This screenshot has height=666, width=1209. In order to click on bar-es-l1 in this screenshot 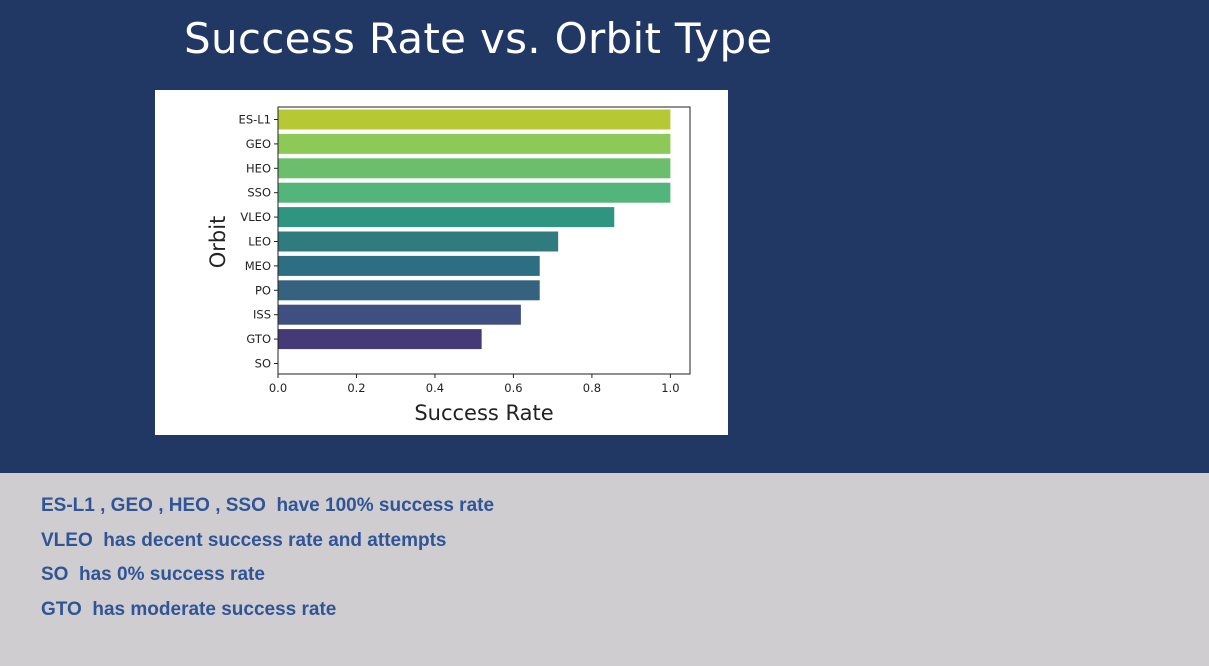, I will do `click(474, 119)`.